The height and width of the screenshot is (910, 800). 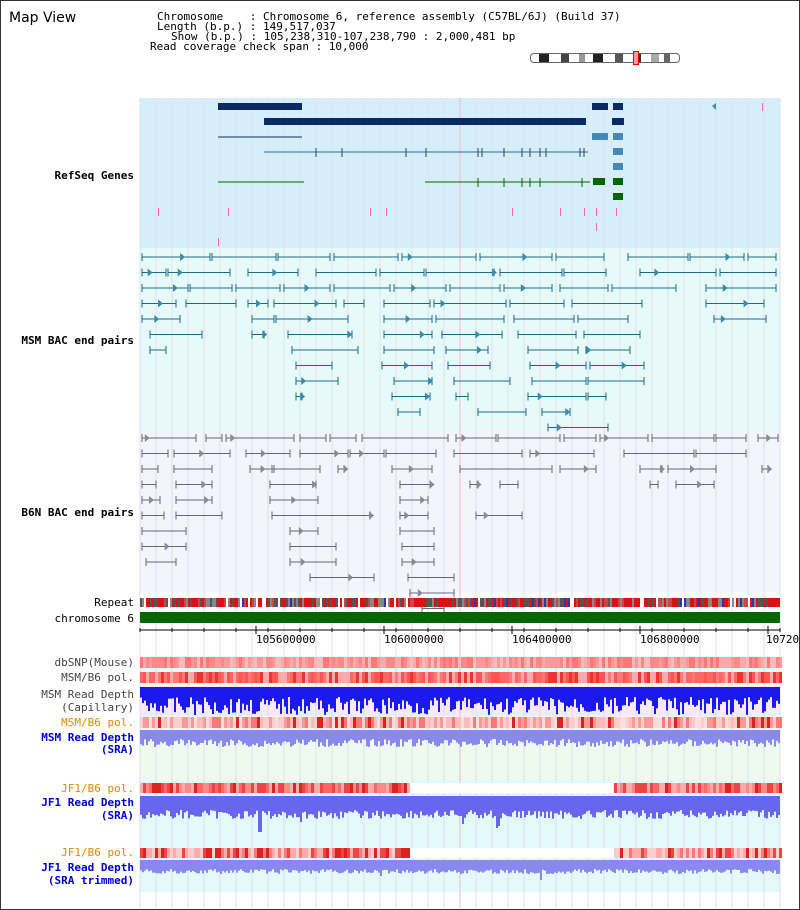 What do you see at coordinates (315, 484) in the screenshot?
I see `b6n-bac-pair-end` at bounding box center [315, 484].